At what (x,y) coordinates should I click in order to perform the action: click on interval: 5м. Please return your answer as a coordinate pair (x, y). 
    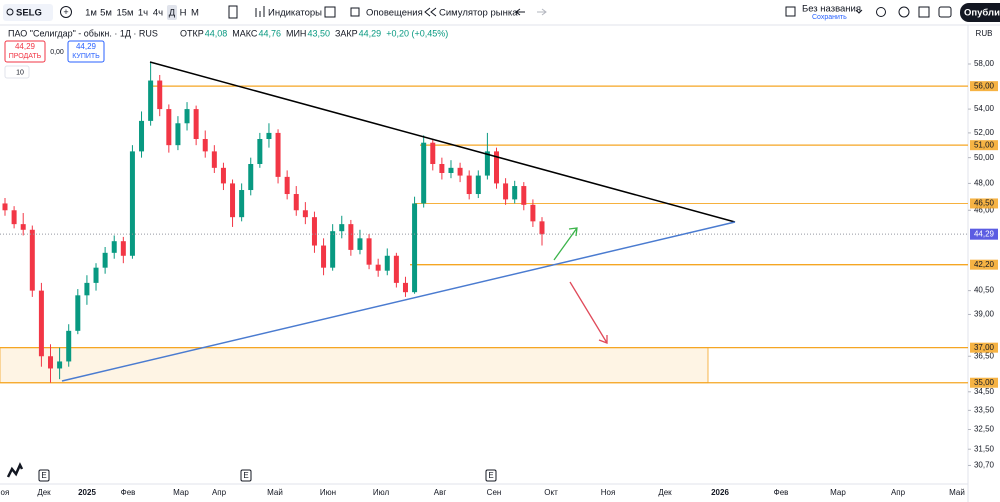
    Looking at the image, I should click on (106, 13).